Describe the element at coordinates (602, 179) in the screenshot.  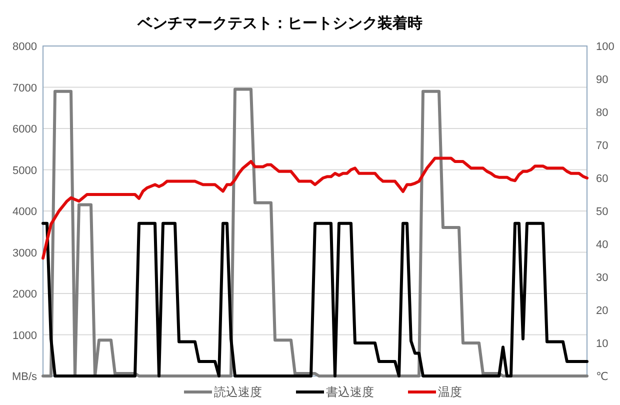
I see `y2-tick-label: 60` at that location.